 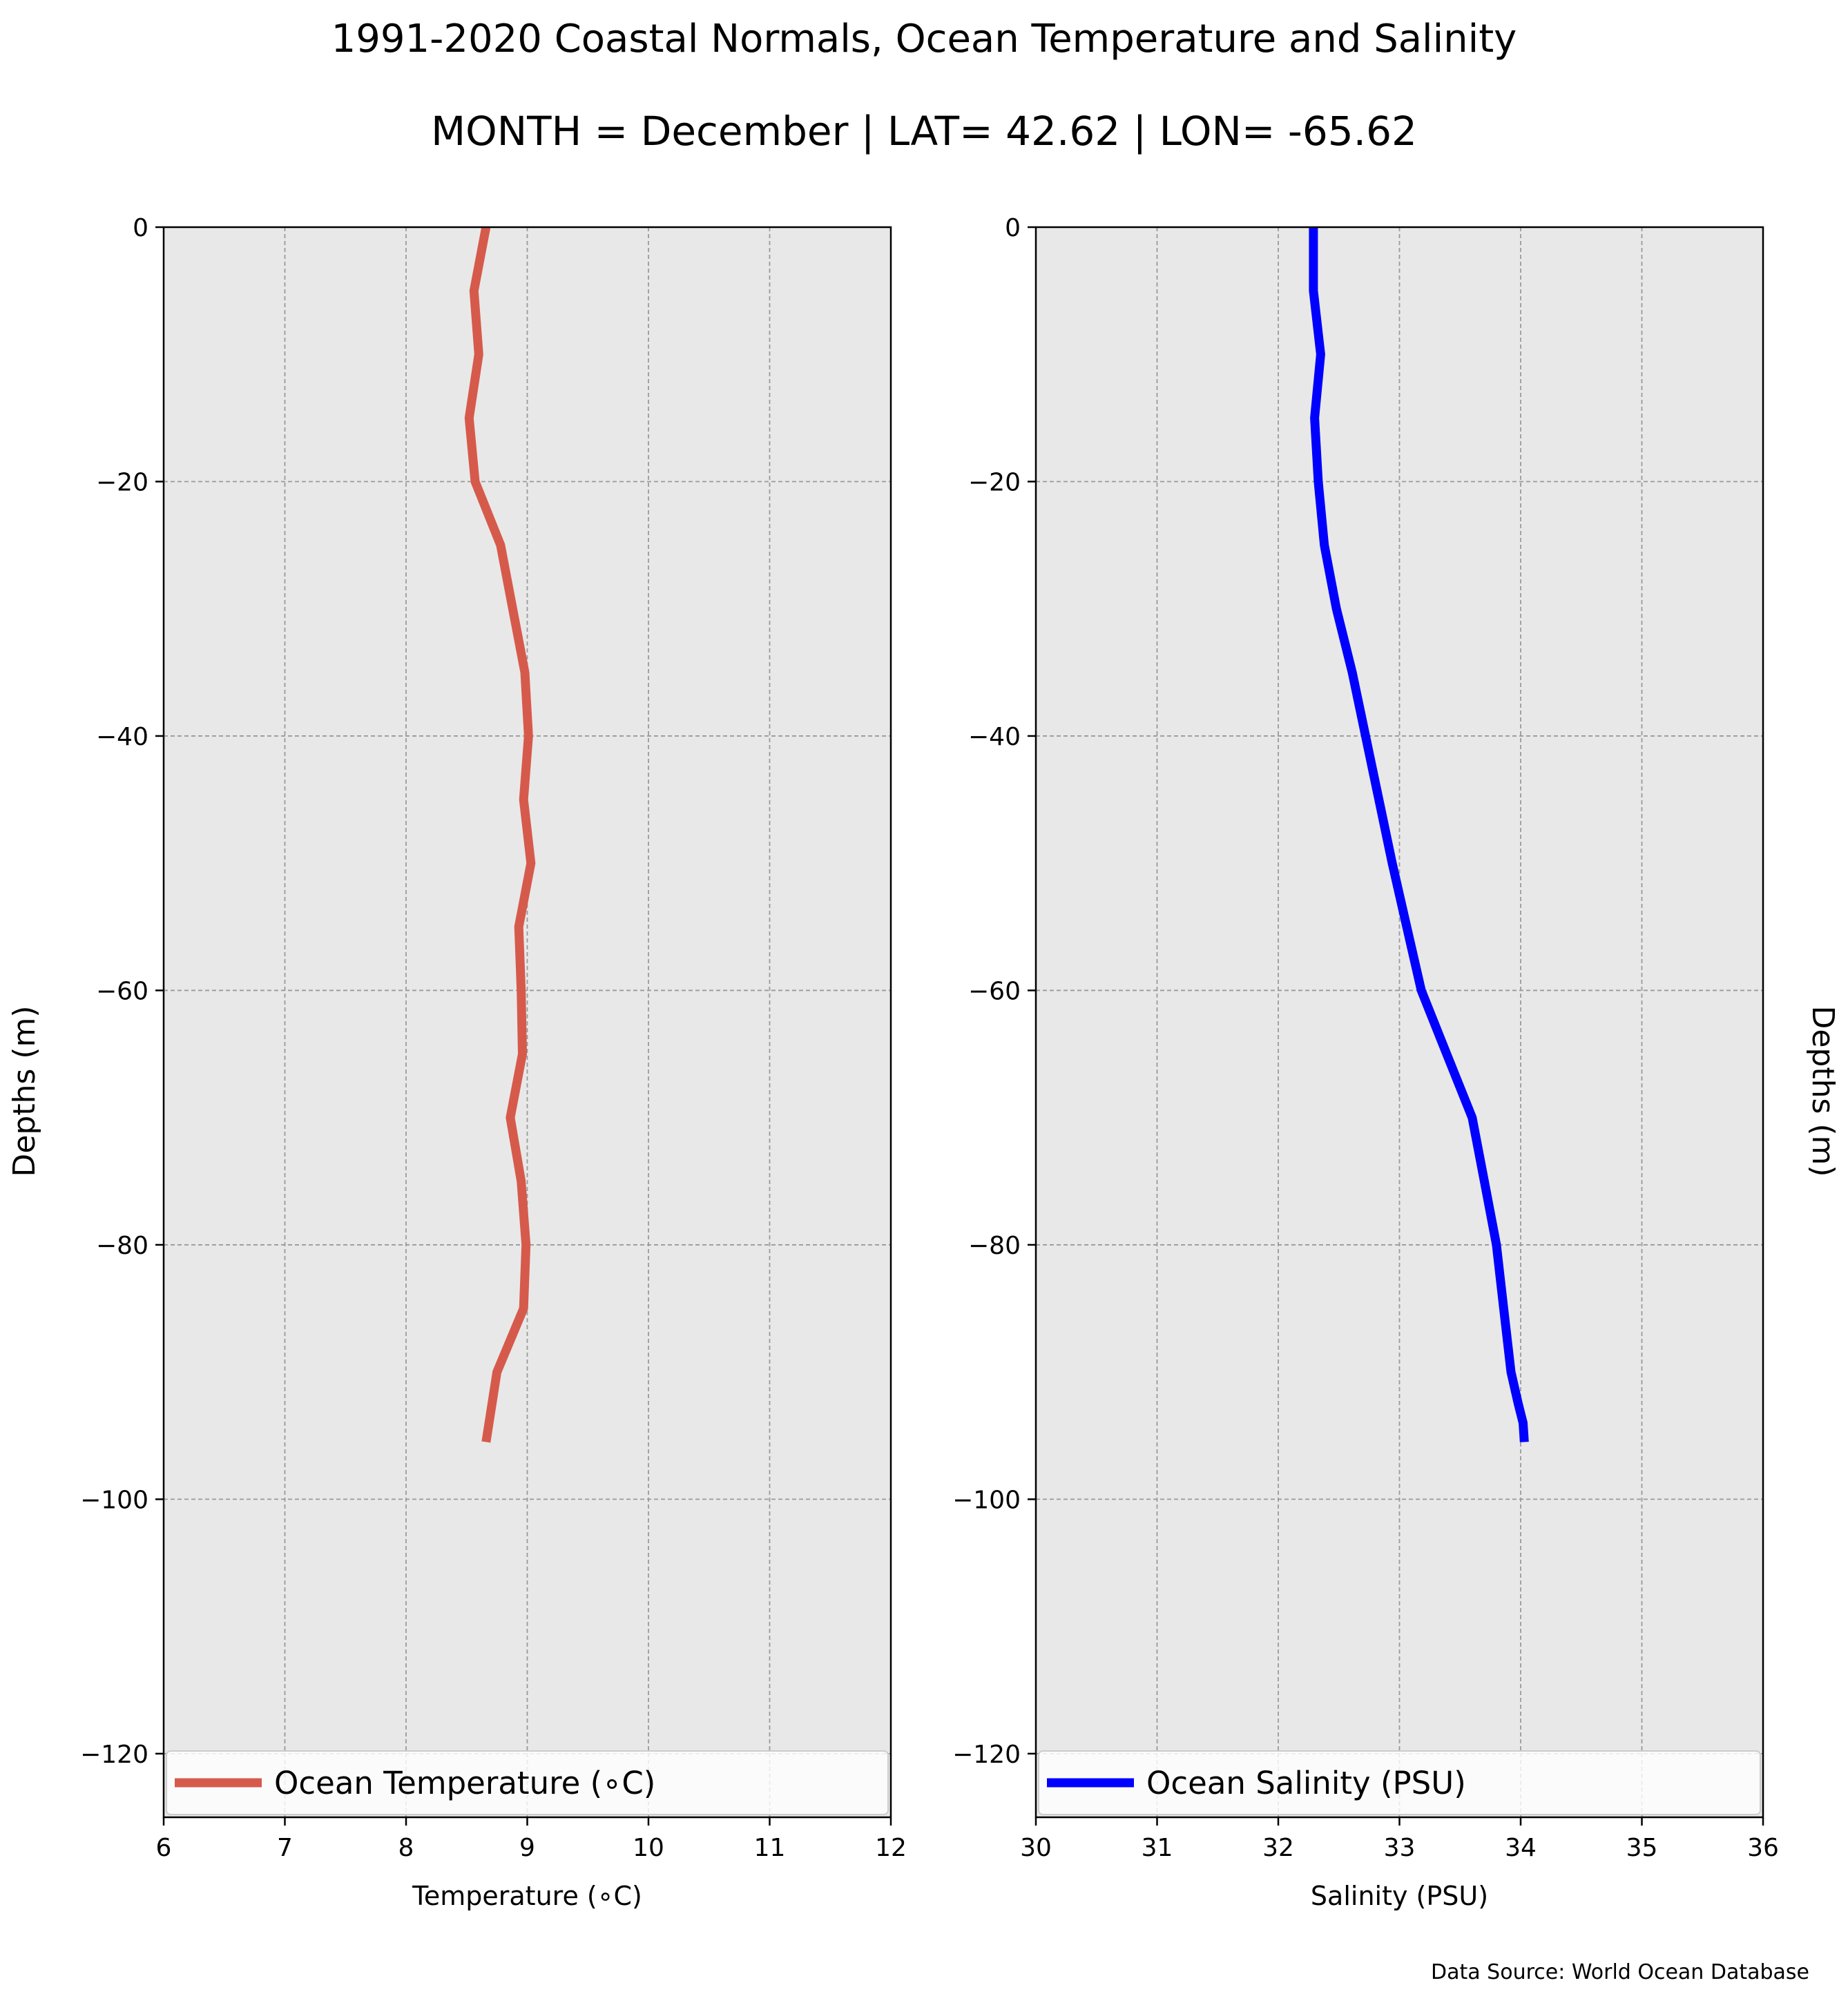 I want to click on x-tick-label: 35, so click(x=1642, y=1848).